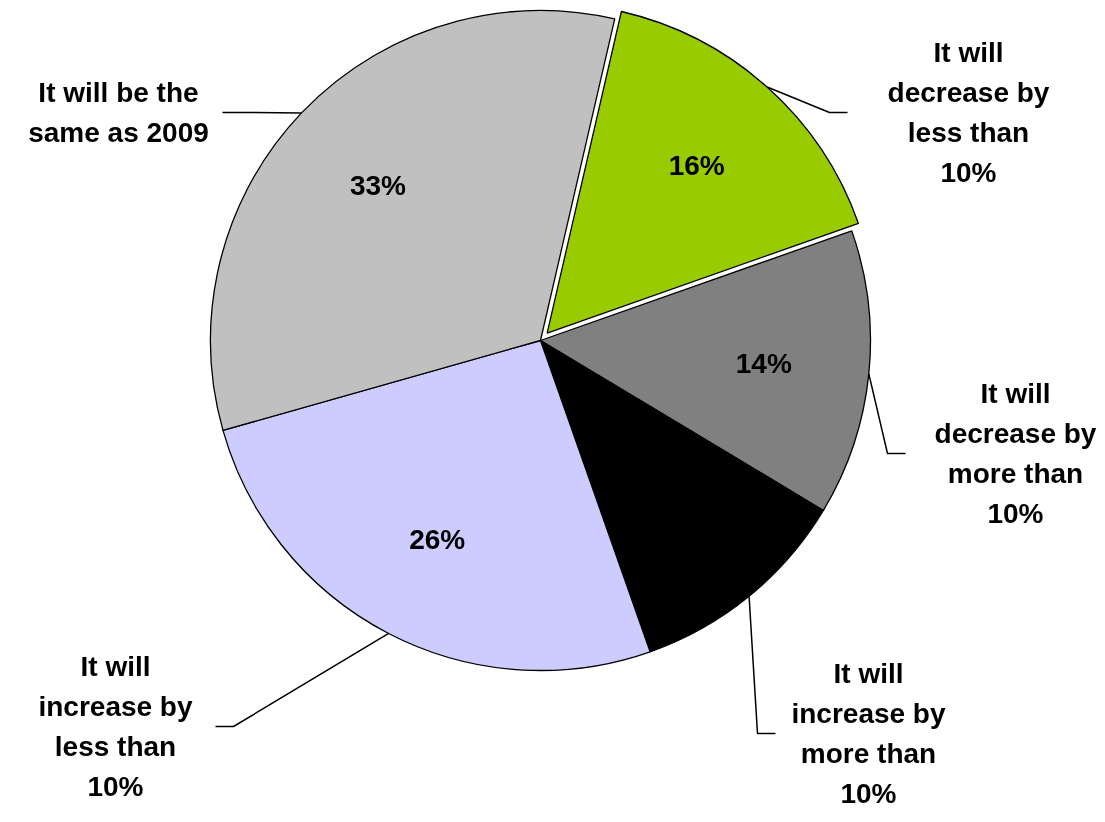 The height and width of the screenshot is (822, 1105). I want to click on slice-label: It will decrease by more than 10%, so click(1015, 453).